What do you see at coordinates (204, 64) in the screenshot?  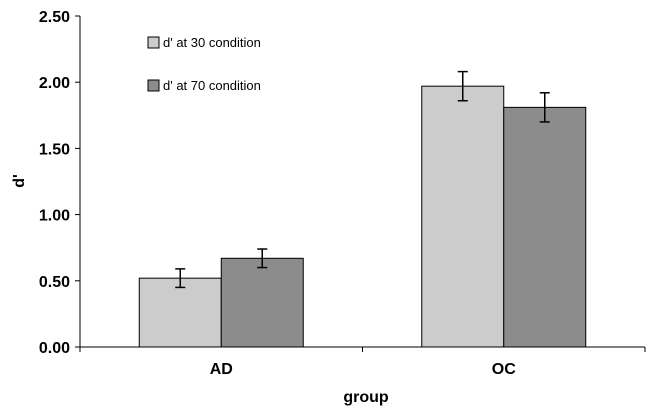 I see `legend: d' at 30 condition d' at 70 condition` at bounding box center [204, 64].